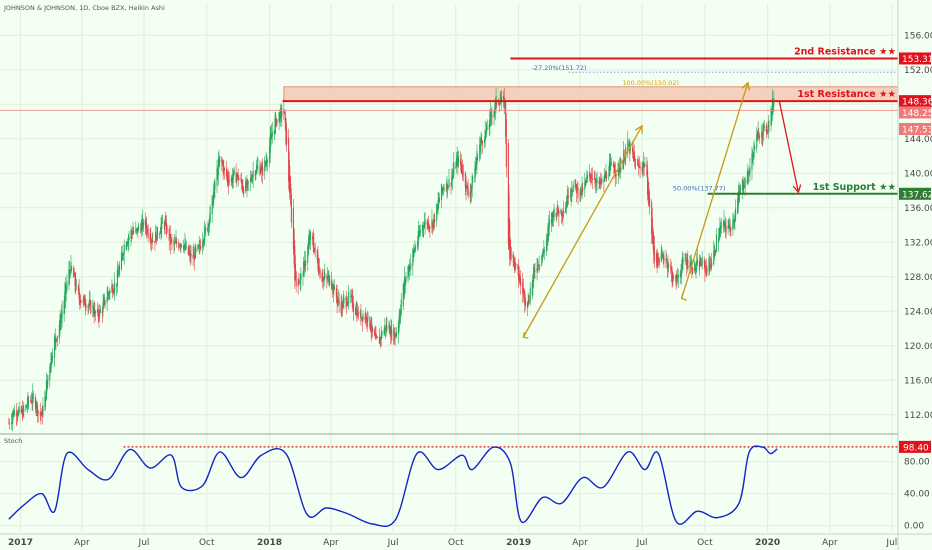  I want to click on y-tick-label: 152.00, so click(918, 71).